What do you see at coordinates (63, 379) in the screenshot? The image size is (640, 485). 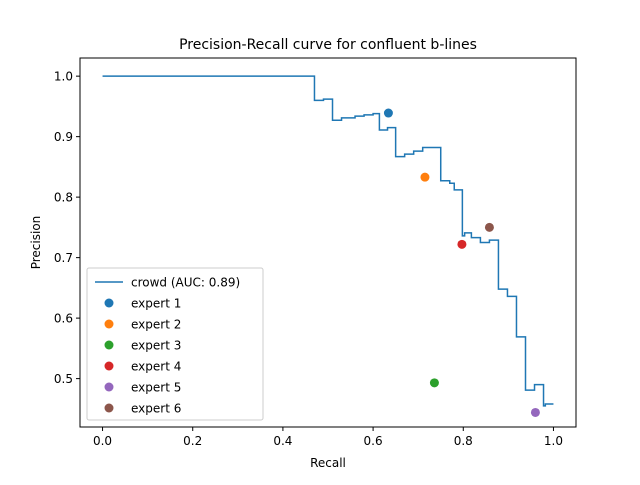 I see `y-tick-label: 0.5` at bounding box center [63, 379].